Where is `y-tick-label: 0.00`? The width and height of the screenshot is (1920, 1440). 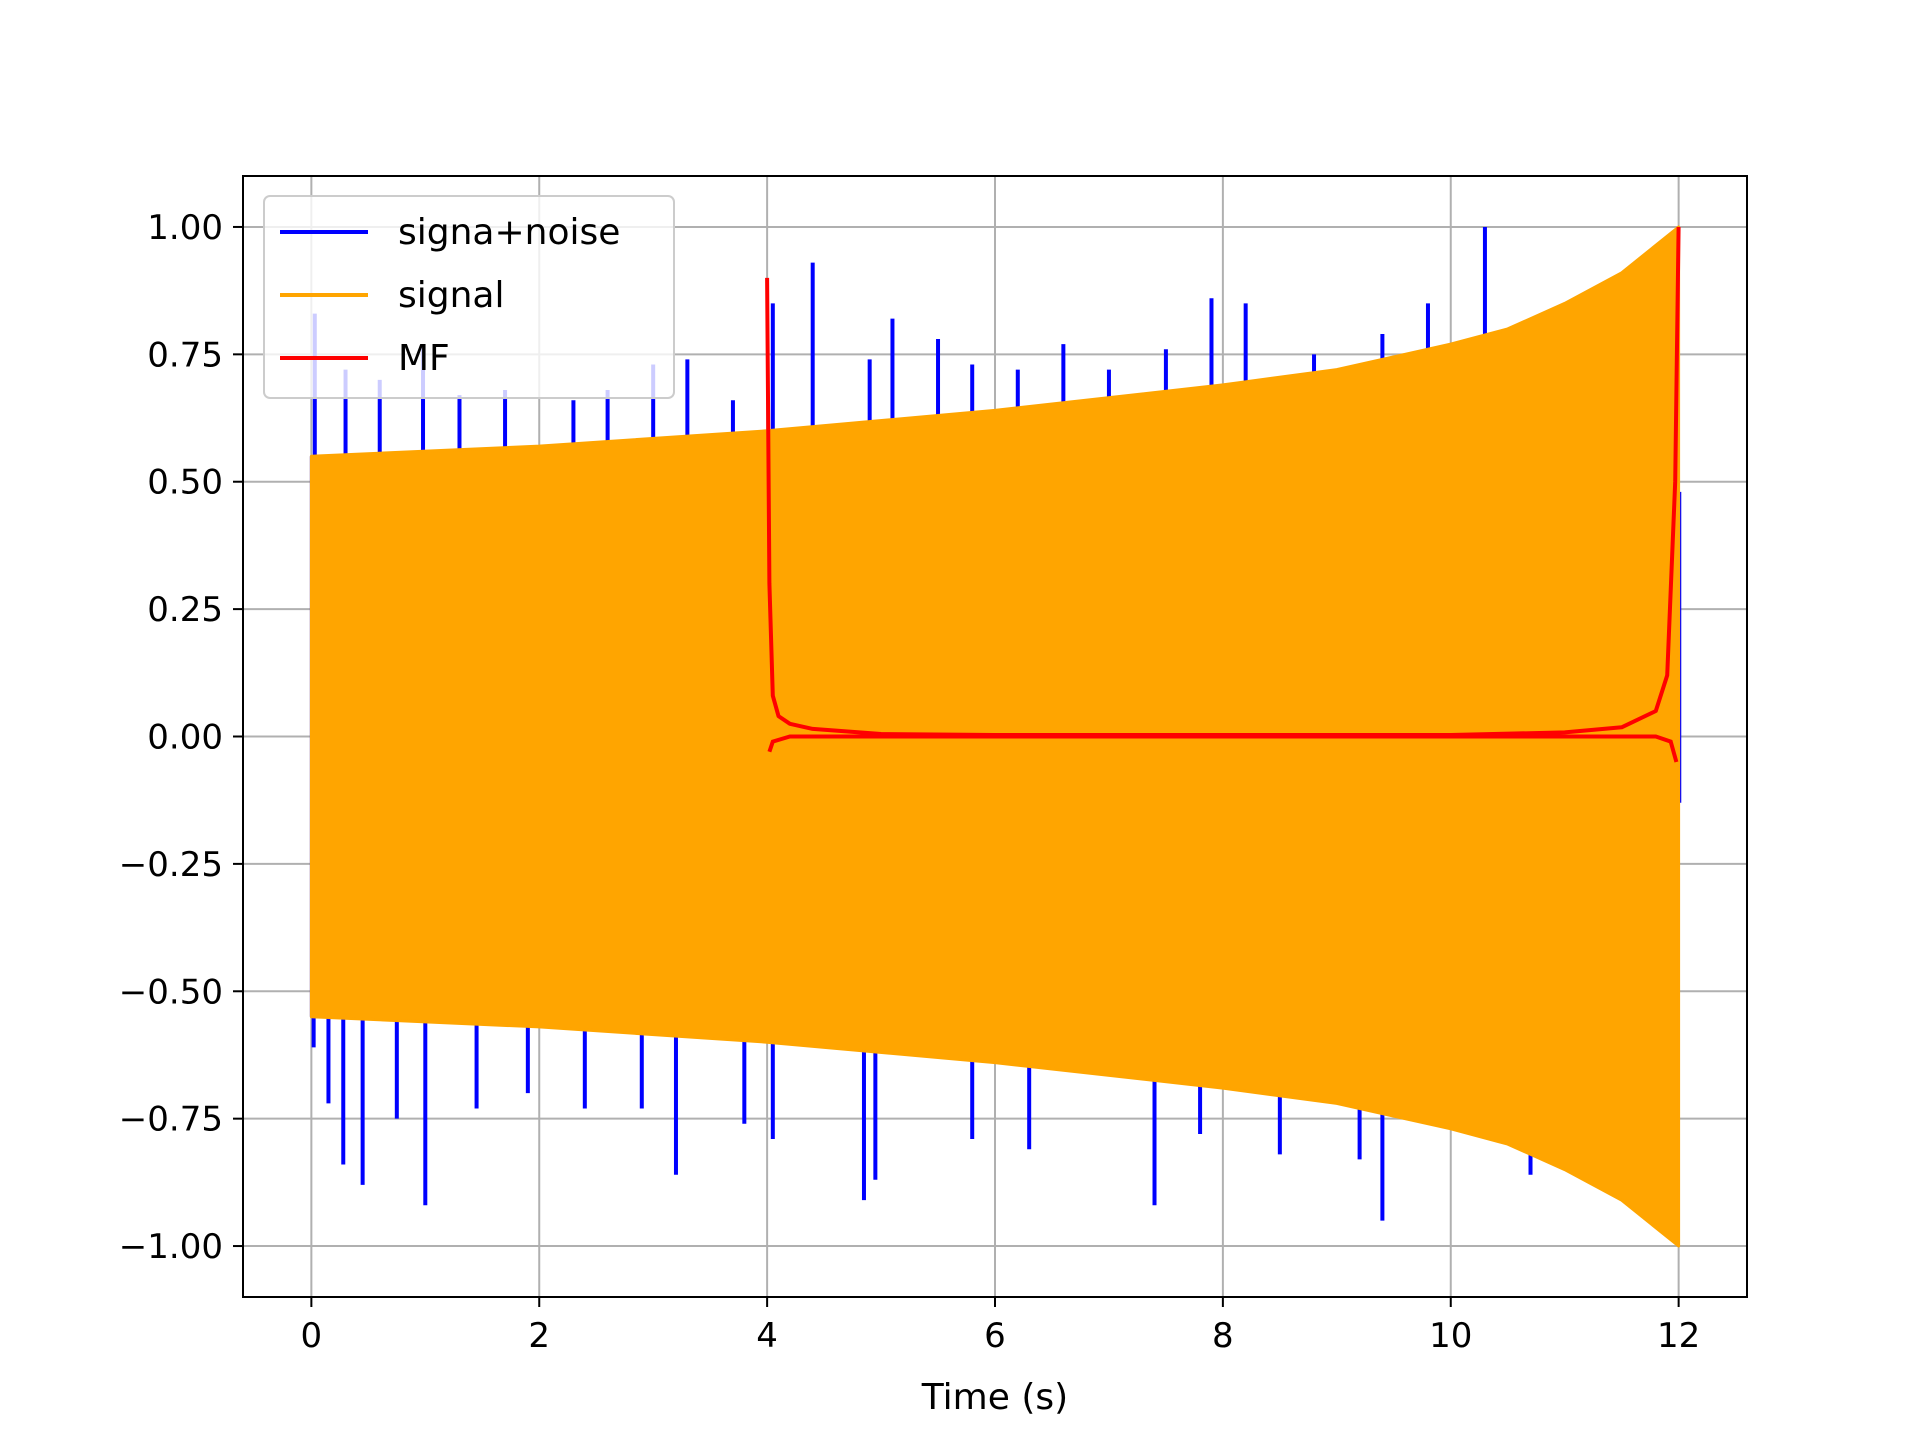
y-tick-label: 0.00 is located at coordinates (185, 738).